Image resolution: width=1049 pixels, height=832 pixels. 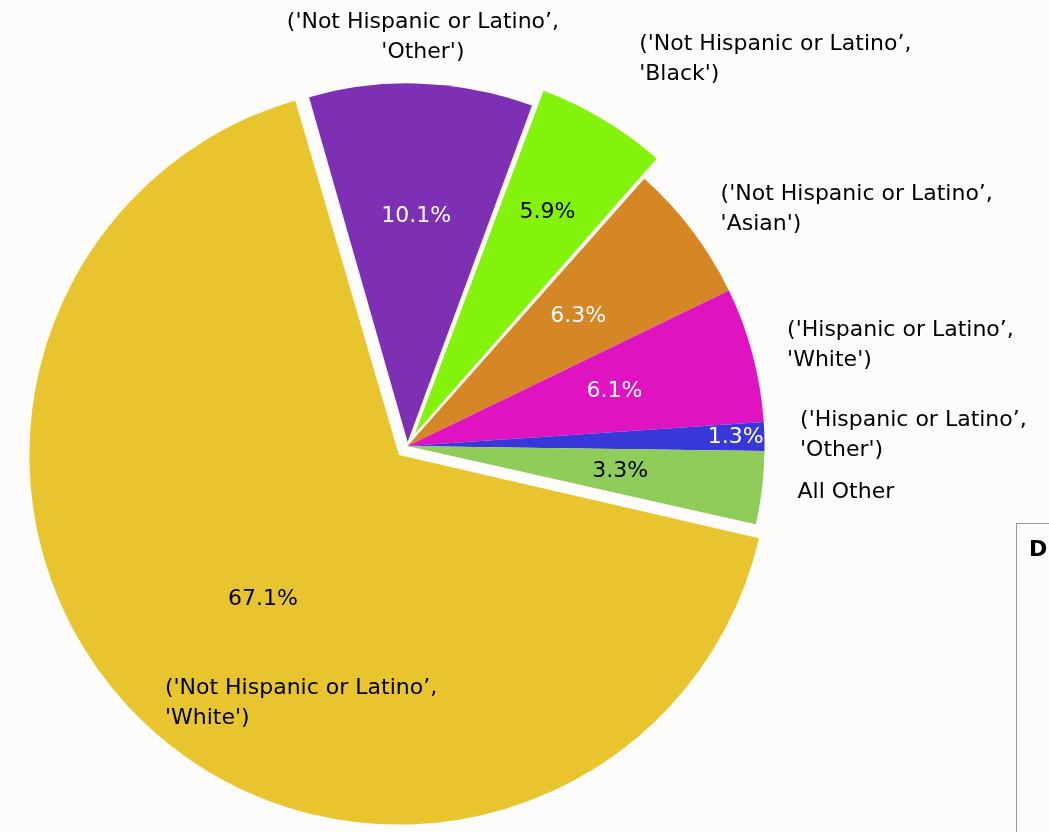 What do you see at coordinates (735, 435) in the screenshot?
I see `data-label: 1.3%` at bounding box center [735, 435].